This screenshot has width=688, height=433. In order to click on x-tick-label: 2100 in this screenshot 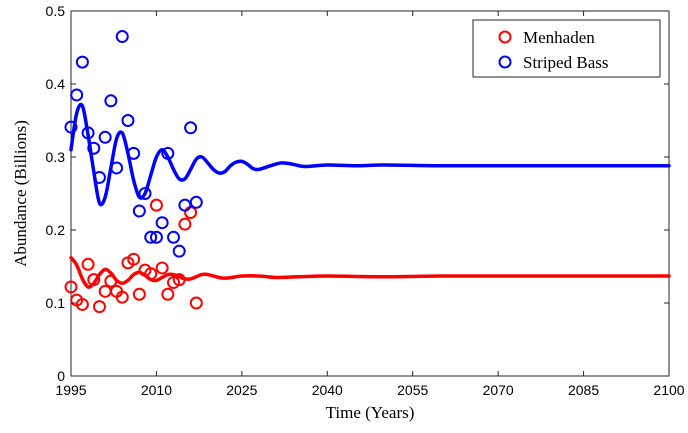, I will do `click(668, 390)`.